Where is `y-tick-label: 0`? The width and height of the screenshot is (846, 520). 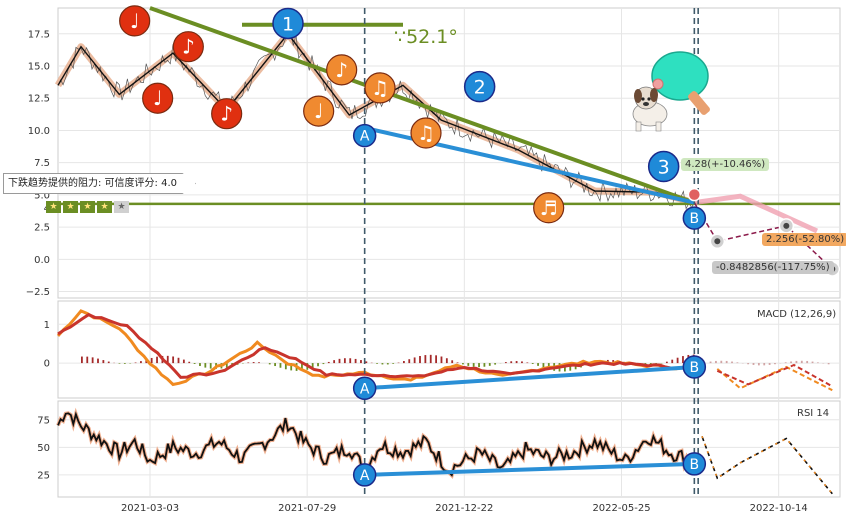 y-tick-label: 0 is located at coordinates (47, 364).